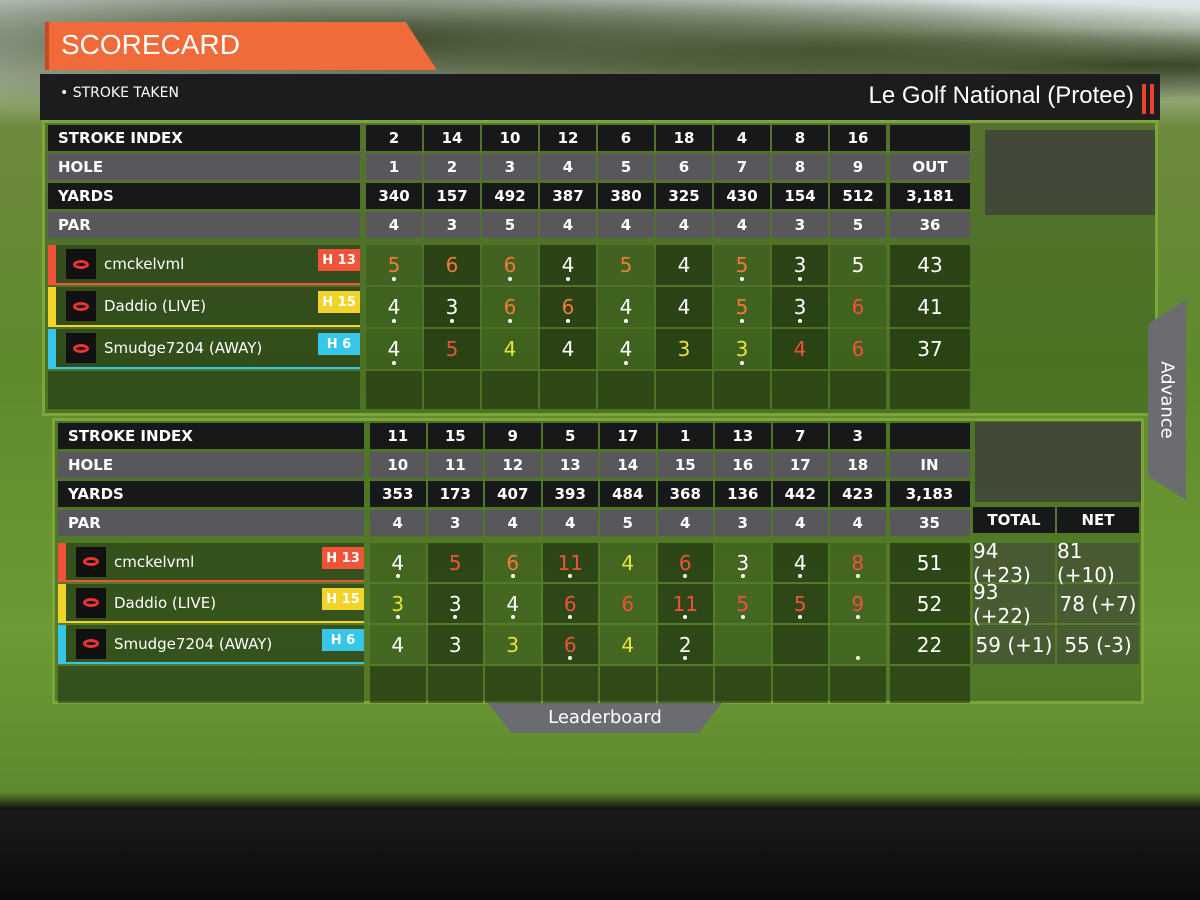 This screenshot has height=900, width=1200. I want to click on front-par-cell: 4, so click(684, 225).